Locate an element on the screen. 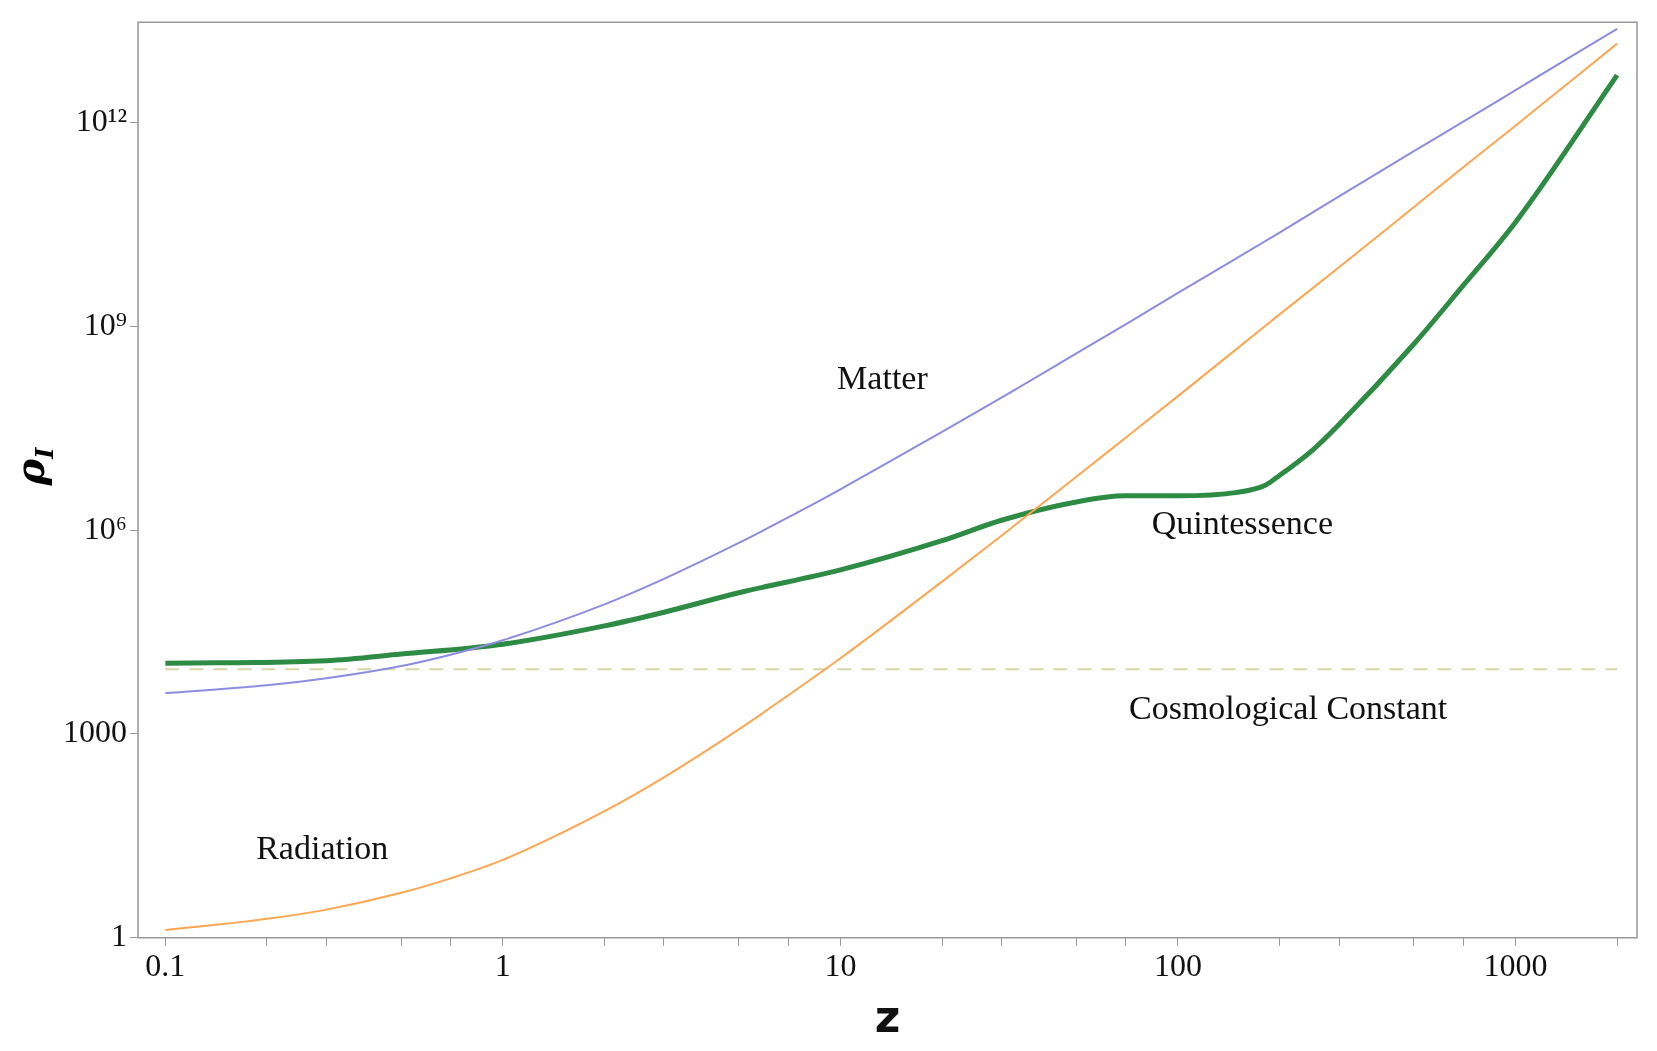 The image size is (1657, 1051). series-label: Quintessence is located at coordinates (1242, 523).